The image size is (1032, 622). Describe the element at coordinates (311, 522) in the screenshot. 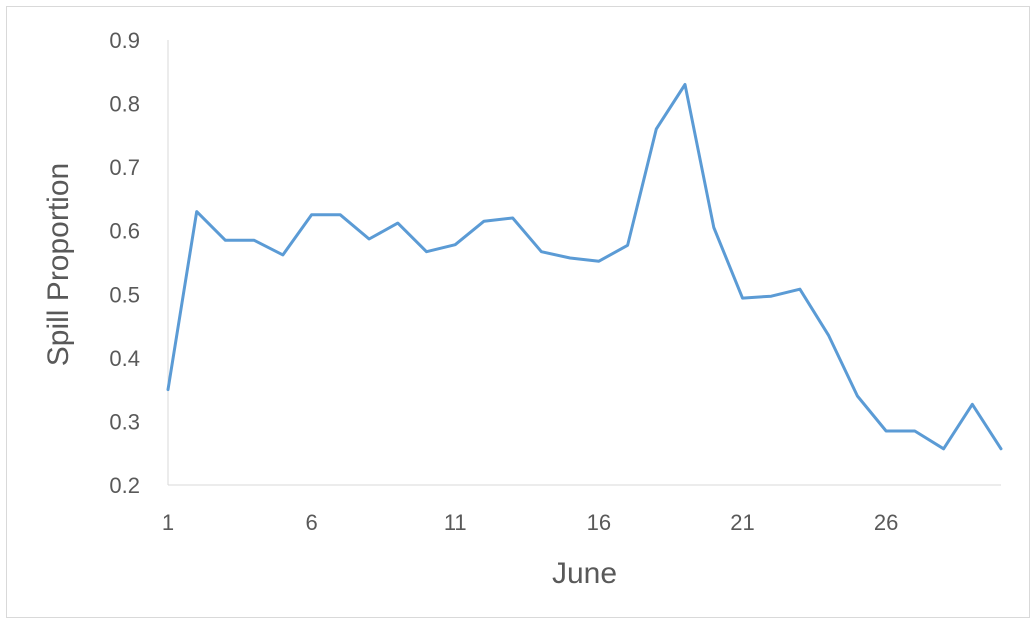

I see `x-tick-label: 6` at that location.